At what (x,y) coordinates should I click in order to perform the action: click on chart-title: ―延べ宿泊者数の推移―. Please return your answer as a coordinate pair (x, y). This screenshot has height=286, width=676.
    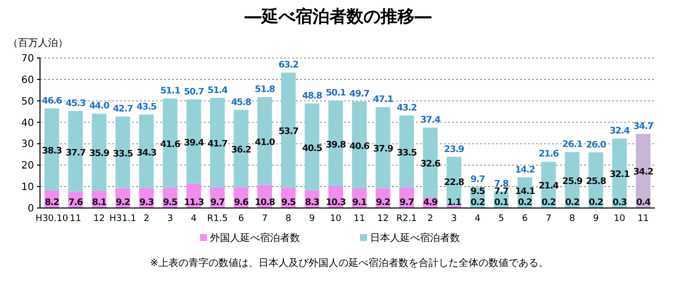
    Looking at the image, I should click on (338, 17).